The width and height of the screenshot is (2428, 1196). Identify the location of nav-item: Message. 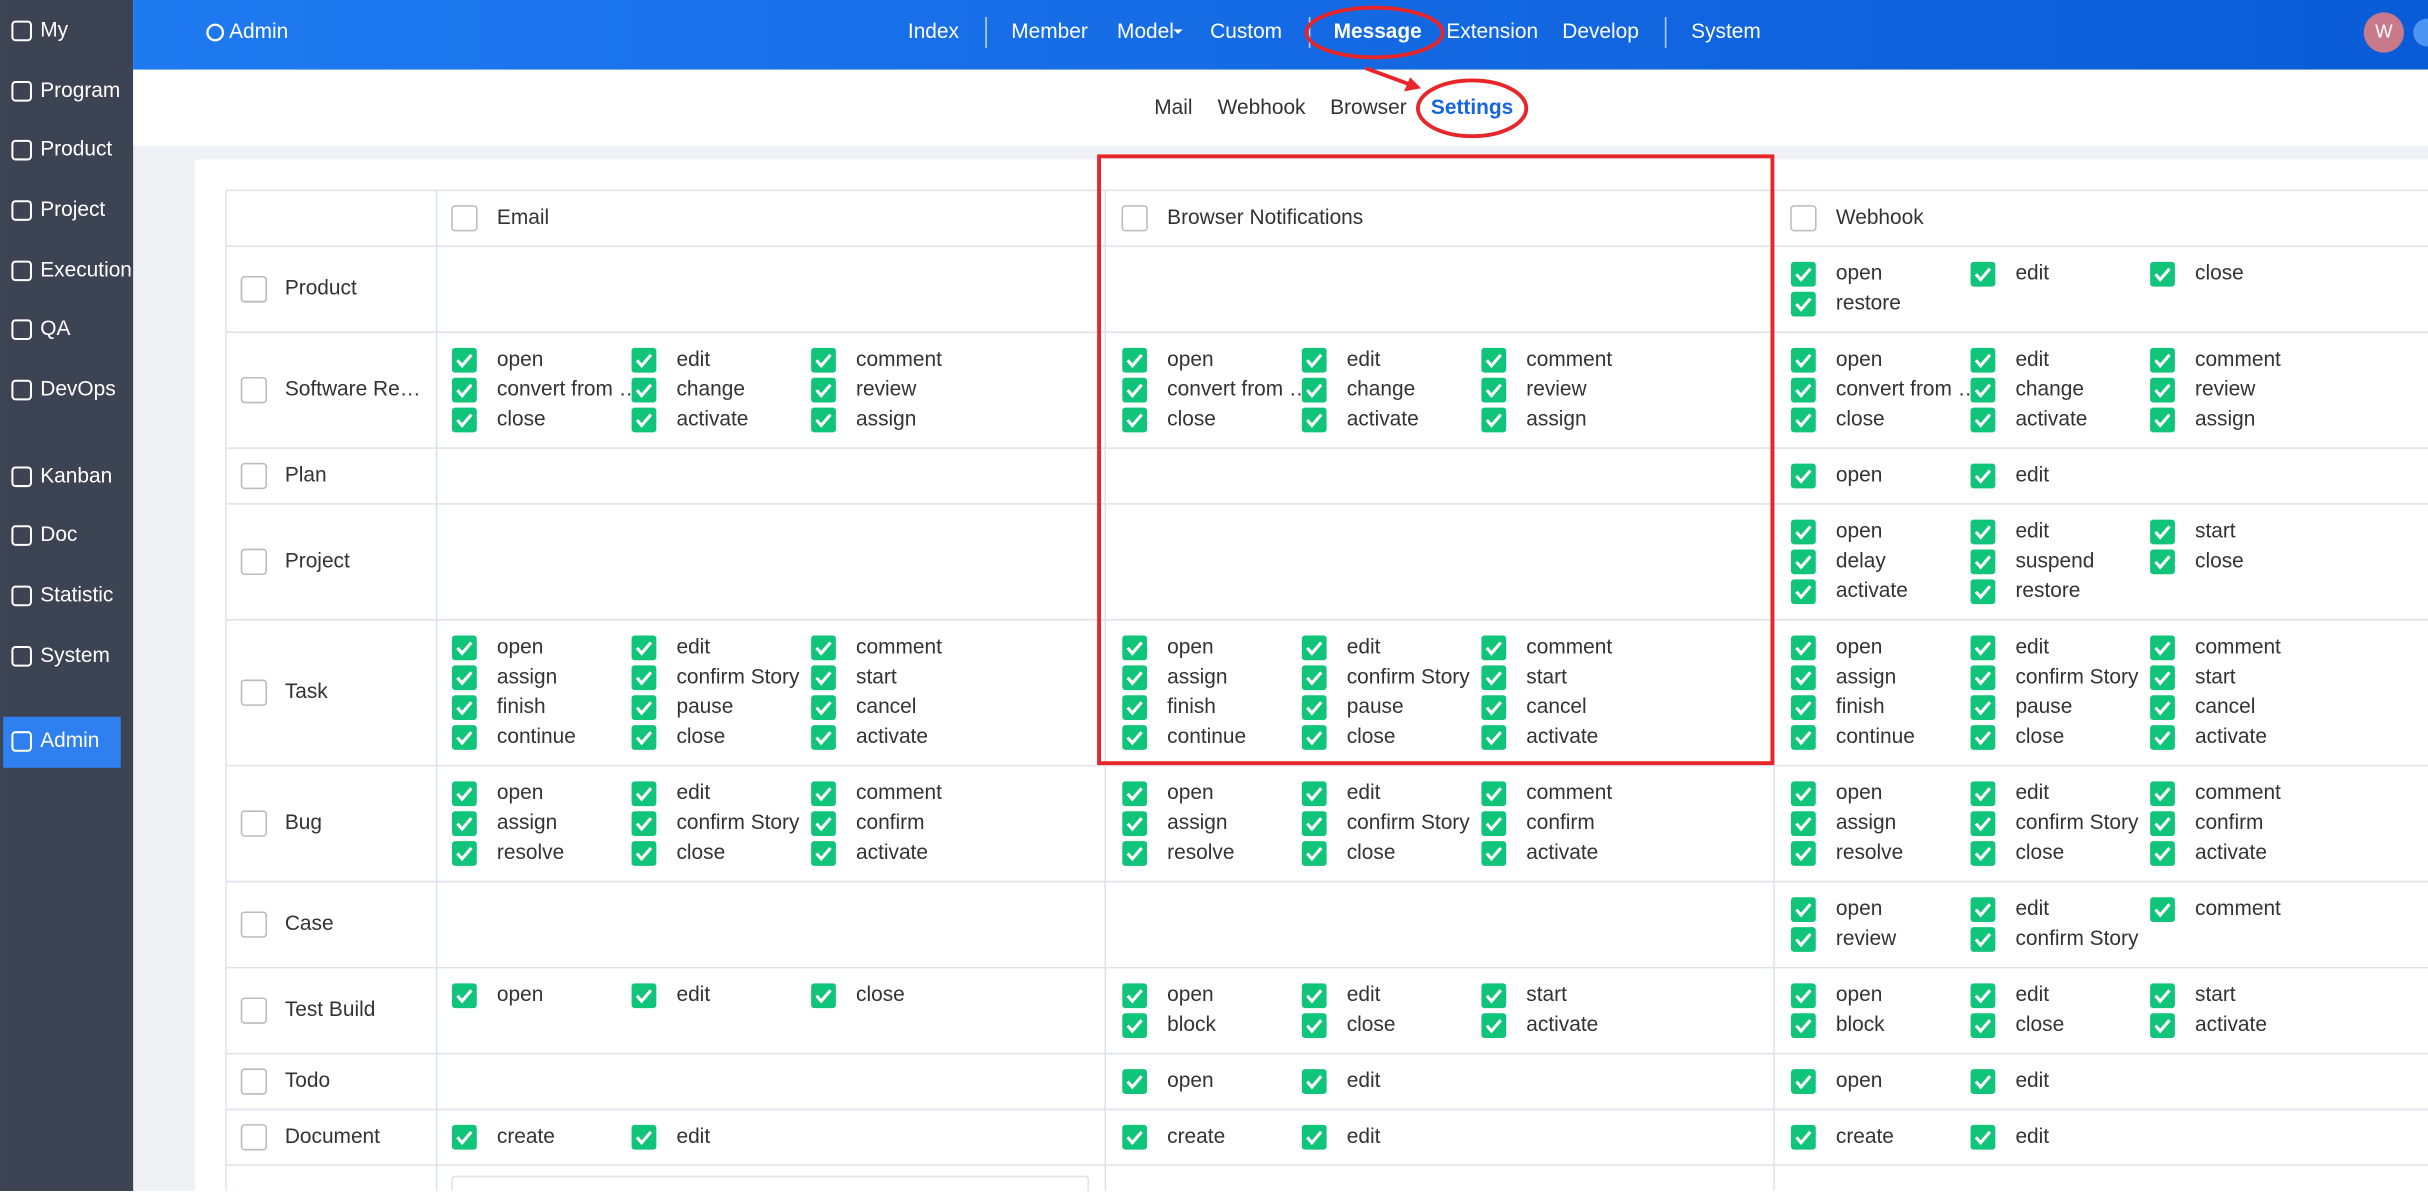
(1378, 31).